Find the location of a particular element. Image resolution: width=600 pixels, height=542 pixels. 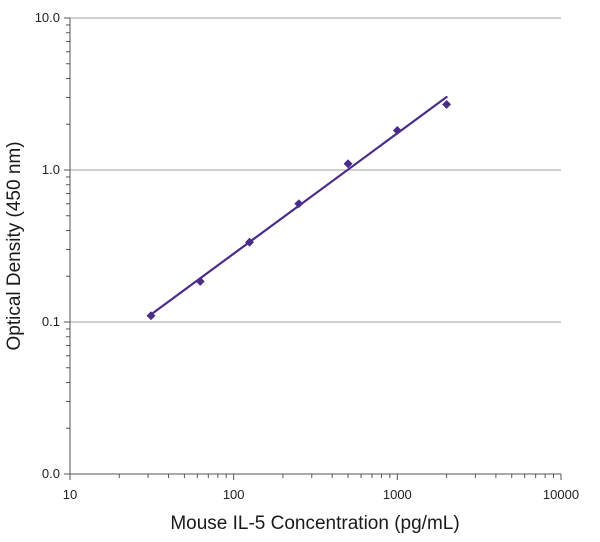

x-tick-label: 100 is located at coordinates (234, 494).